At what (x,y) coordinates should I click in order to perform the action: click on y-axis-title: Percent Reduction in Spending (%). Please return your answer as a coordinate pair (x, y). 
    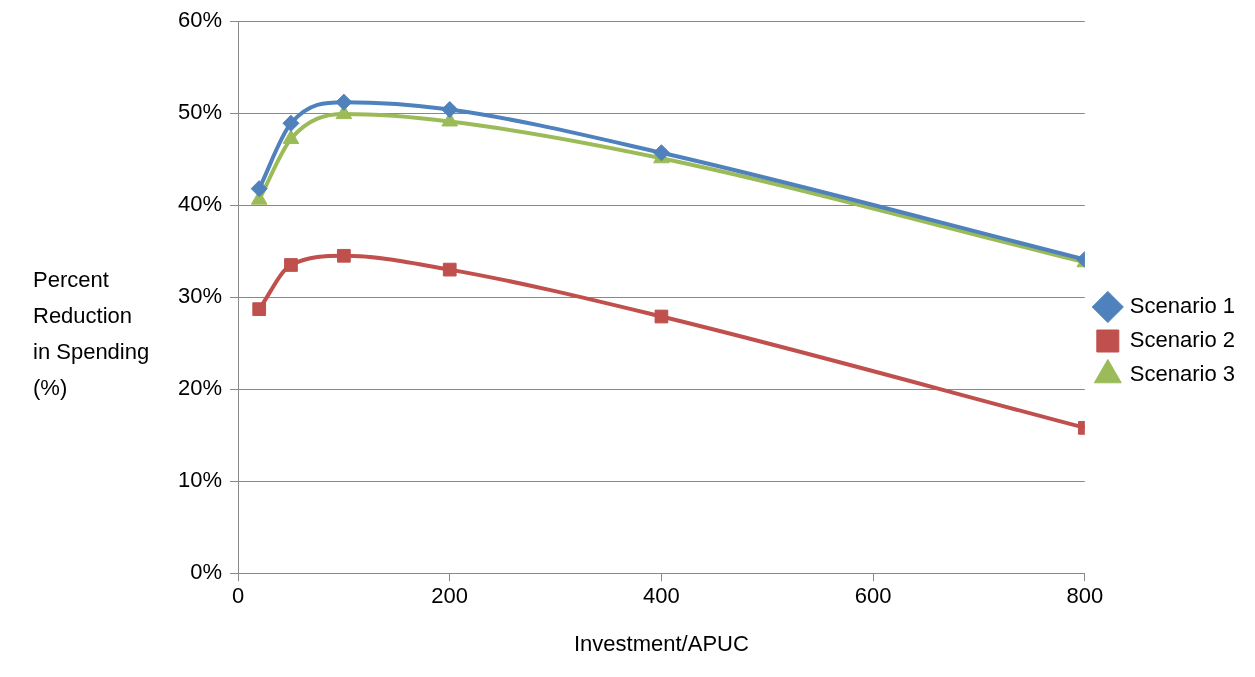
    Looking at the image, I should click on (92, 334).